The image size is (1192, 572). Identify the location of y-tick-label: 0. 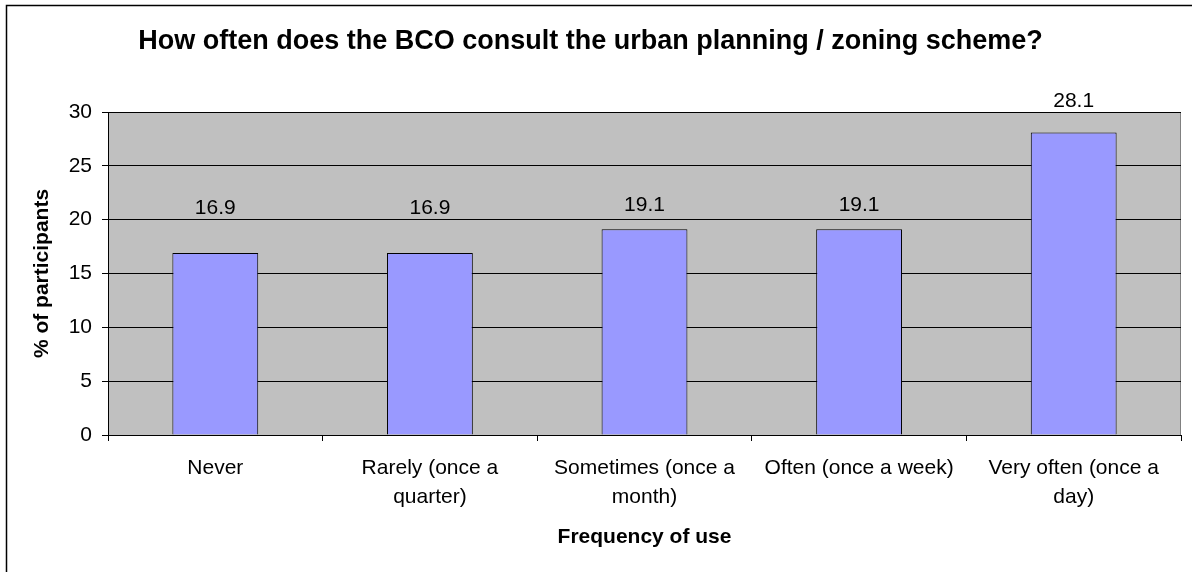
(86, 433).